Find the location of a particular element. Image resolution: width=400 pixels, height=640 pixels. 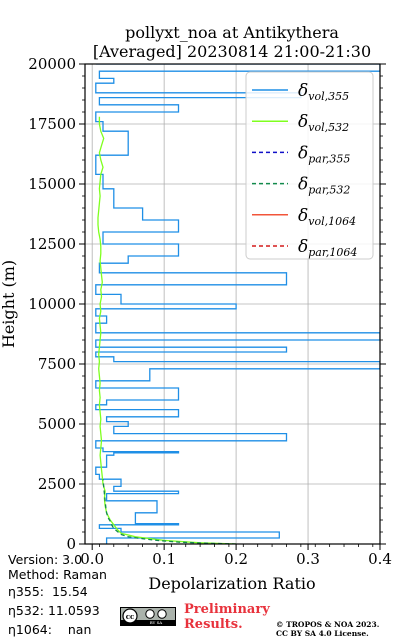

x-tick-label: 0.1 is located at coordinates (164, 559).